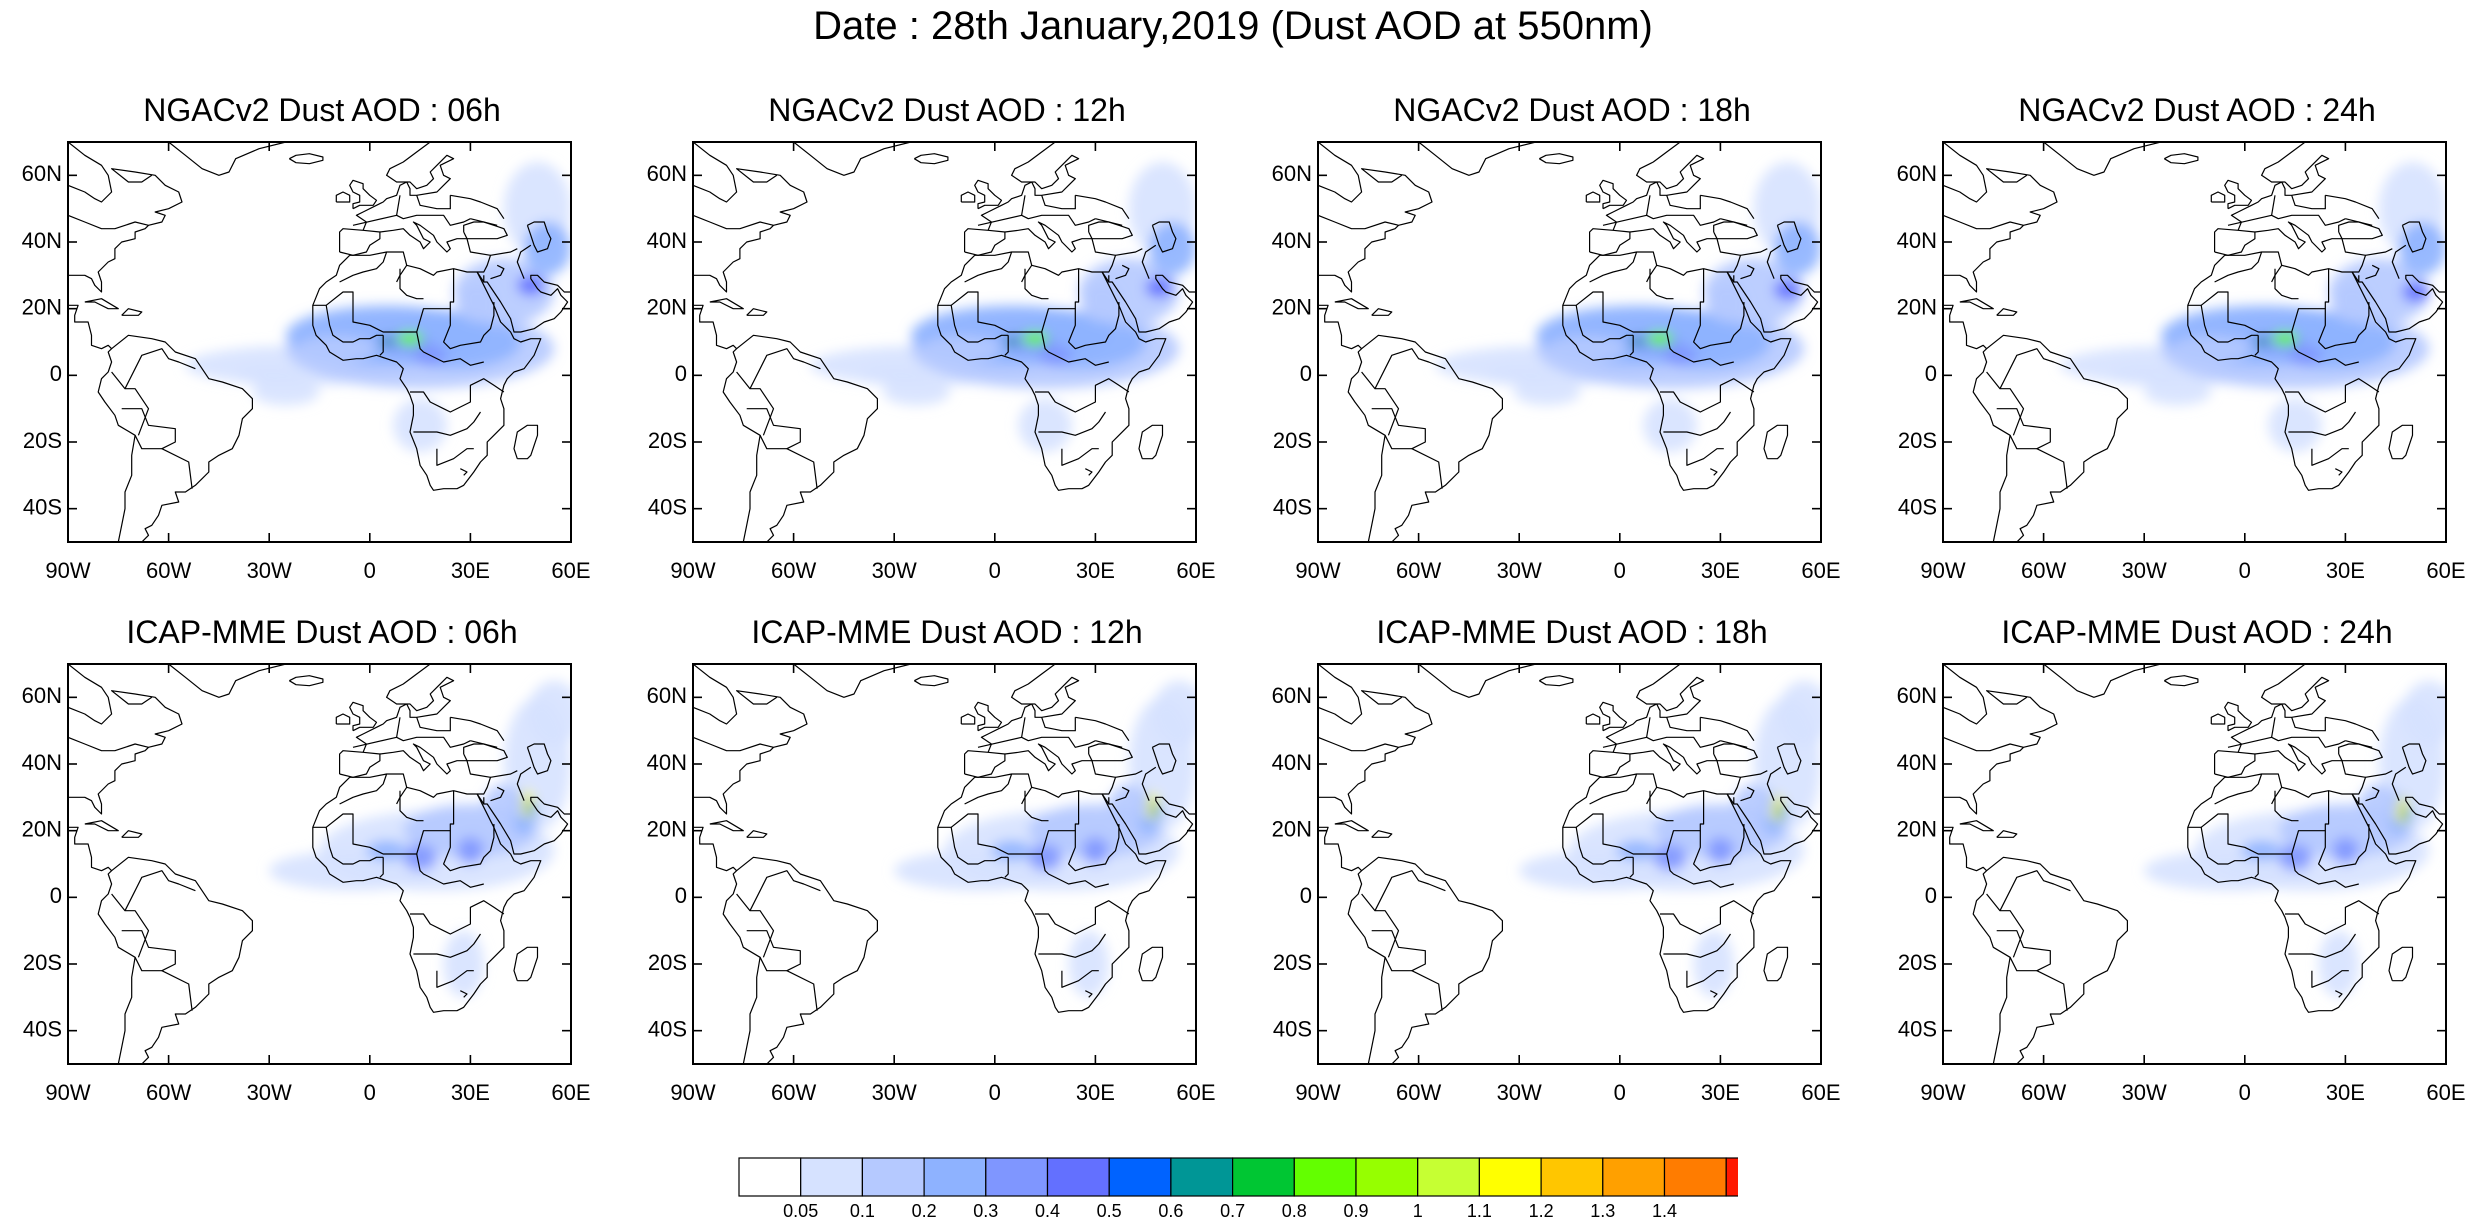 This screenshot has width=2466, height=1222. Describe the element at coordinates (947, 632) in the screenshot. I see `panel-title: ICAP-MME Dust AOD : 12h` at that location.